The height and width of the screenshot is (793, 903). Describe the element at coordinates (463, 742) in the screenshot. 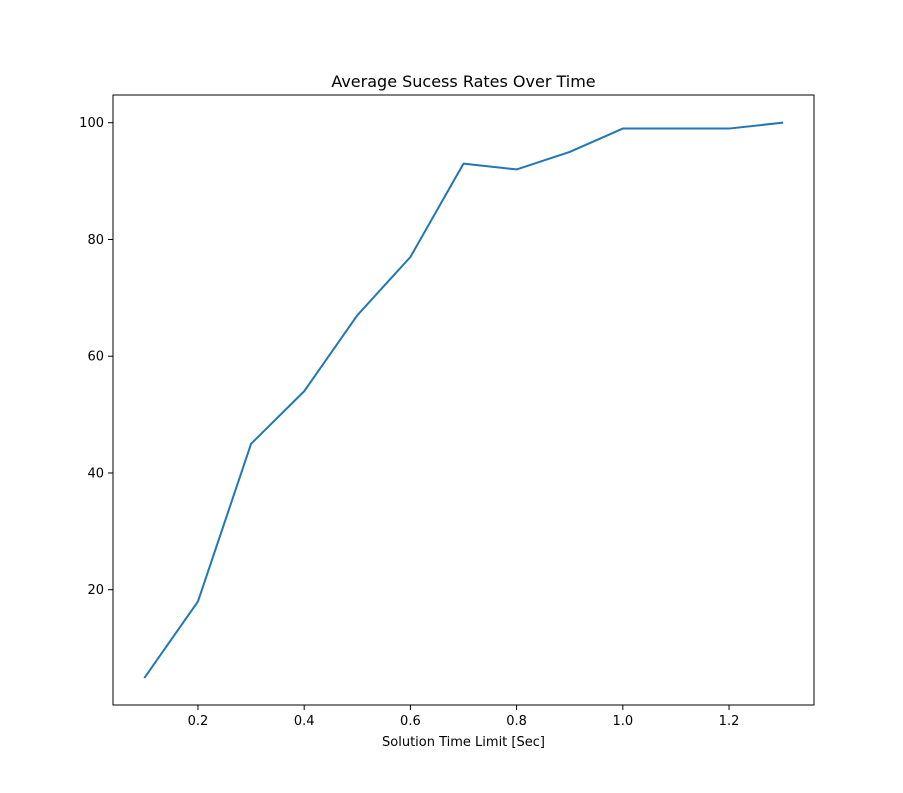

I see `x-axis-label: Solution Time Limit [Sec]` at that location.